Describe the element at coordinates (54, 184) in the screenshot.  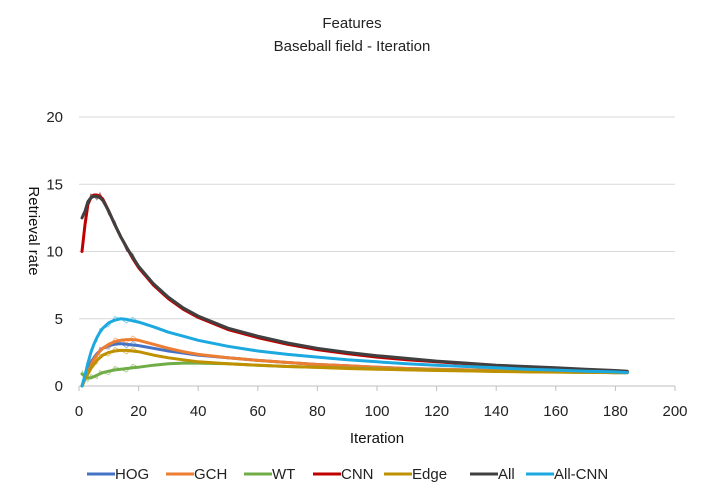
I see `y-tick-label: 15` at that location.